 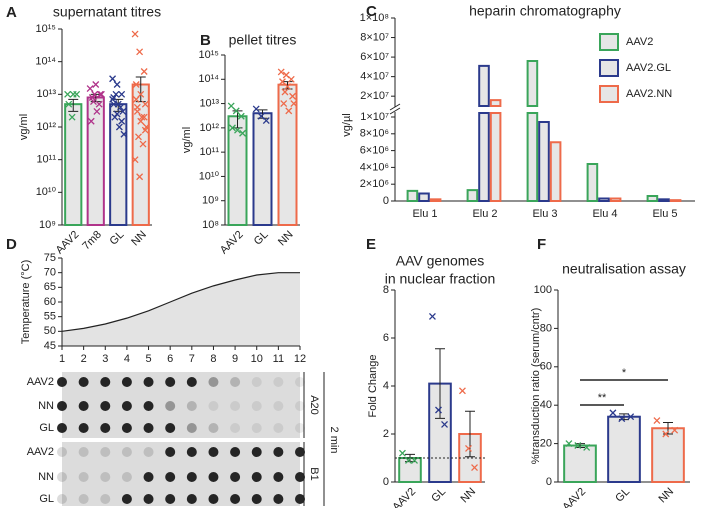 What do you see at coordinates (50, 287) in the screenshot?
I see `y-tick-label: 65` at bounding box center [50, 287].